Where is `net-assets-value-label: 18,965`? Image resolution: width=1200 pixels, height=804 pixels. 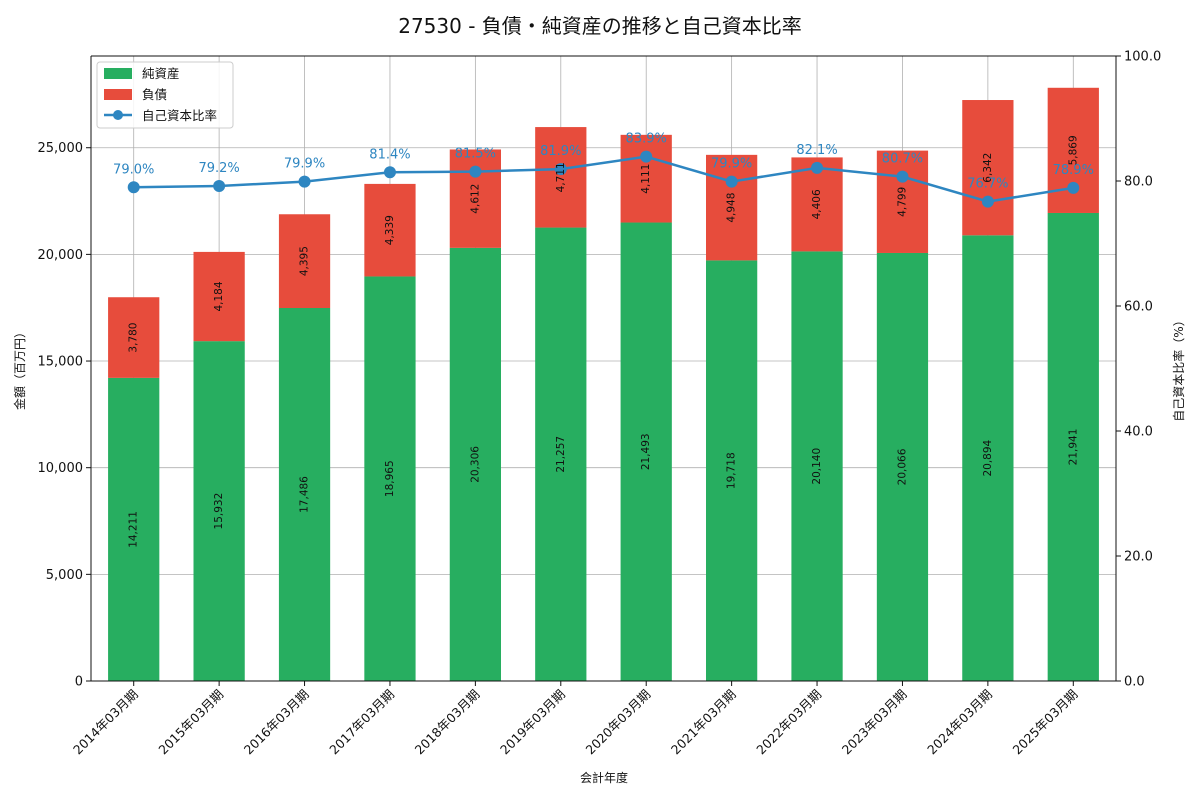
net-assets-value-label: 18,965 is located at coordinates (390, 478).